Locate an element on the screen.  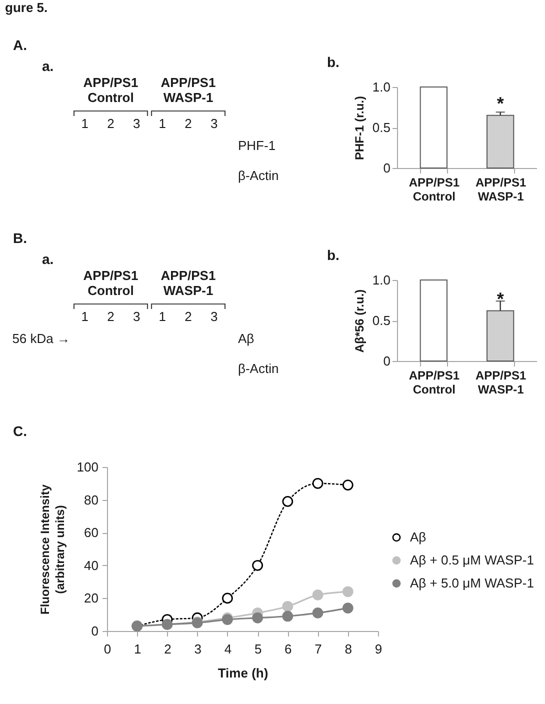
y-axis-title: Fluorescence Intensity (arbitrary units) is located at coordinates (52, 549).